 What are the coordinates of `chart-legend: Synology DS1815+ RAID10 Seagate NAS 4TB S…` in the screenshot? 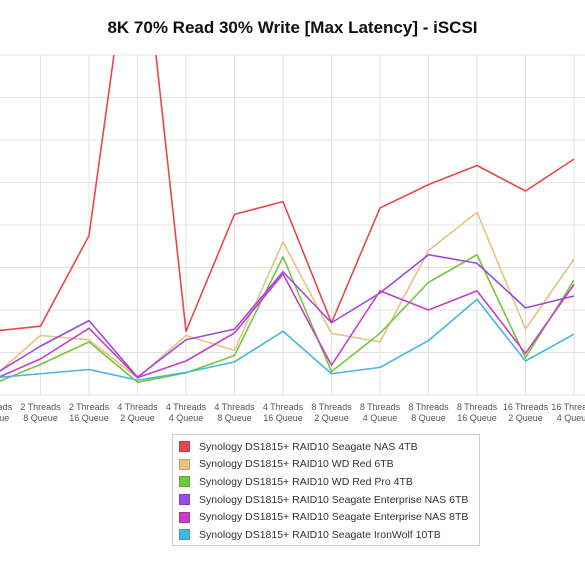 It's located at (326, 490).